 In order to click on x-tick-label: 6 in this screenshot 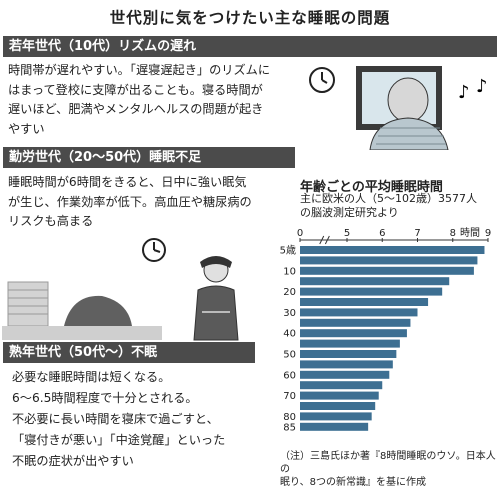, I will do `click(382, 233)`.